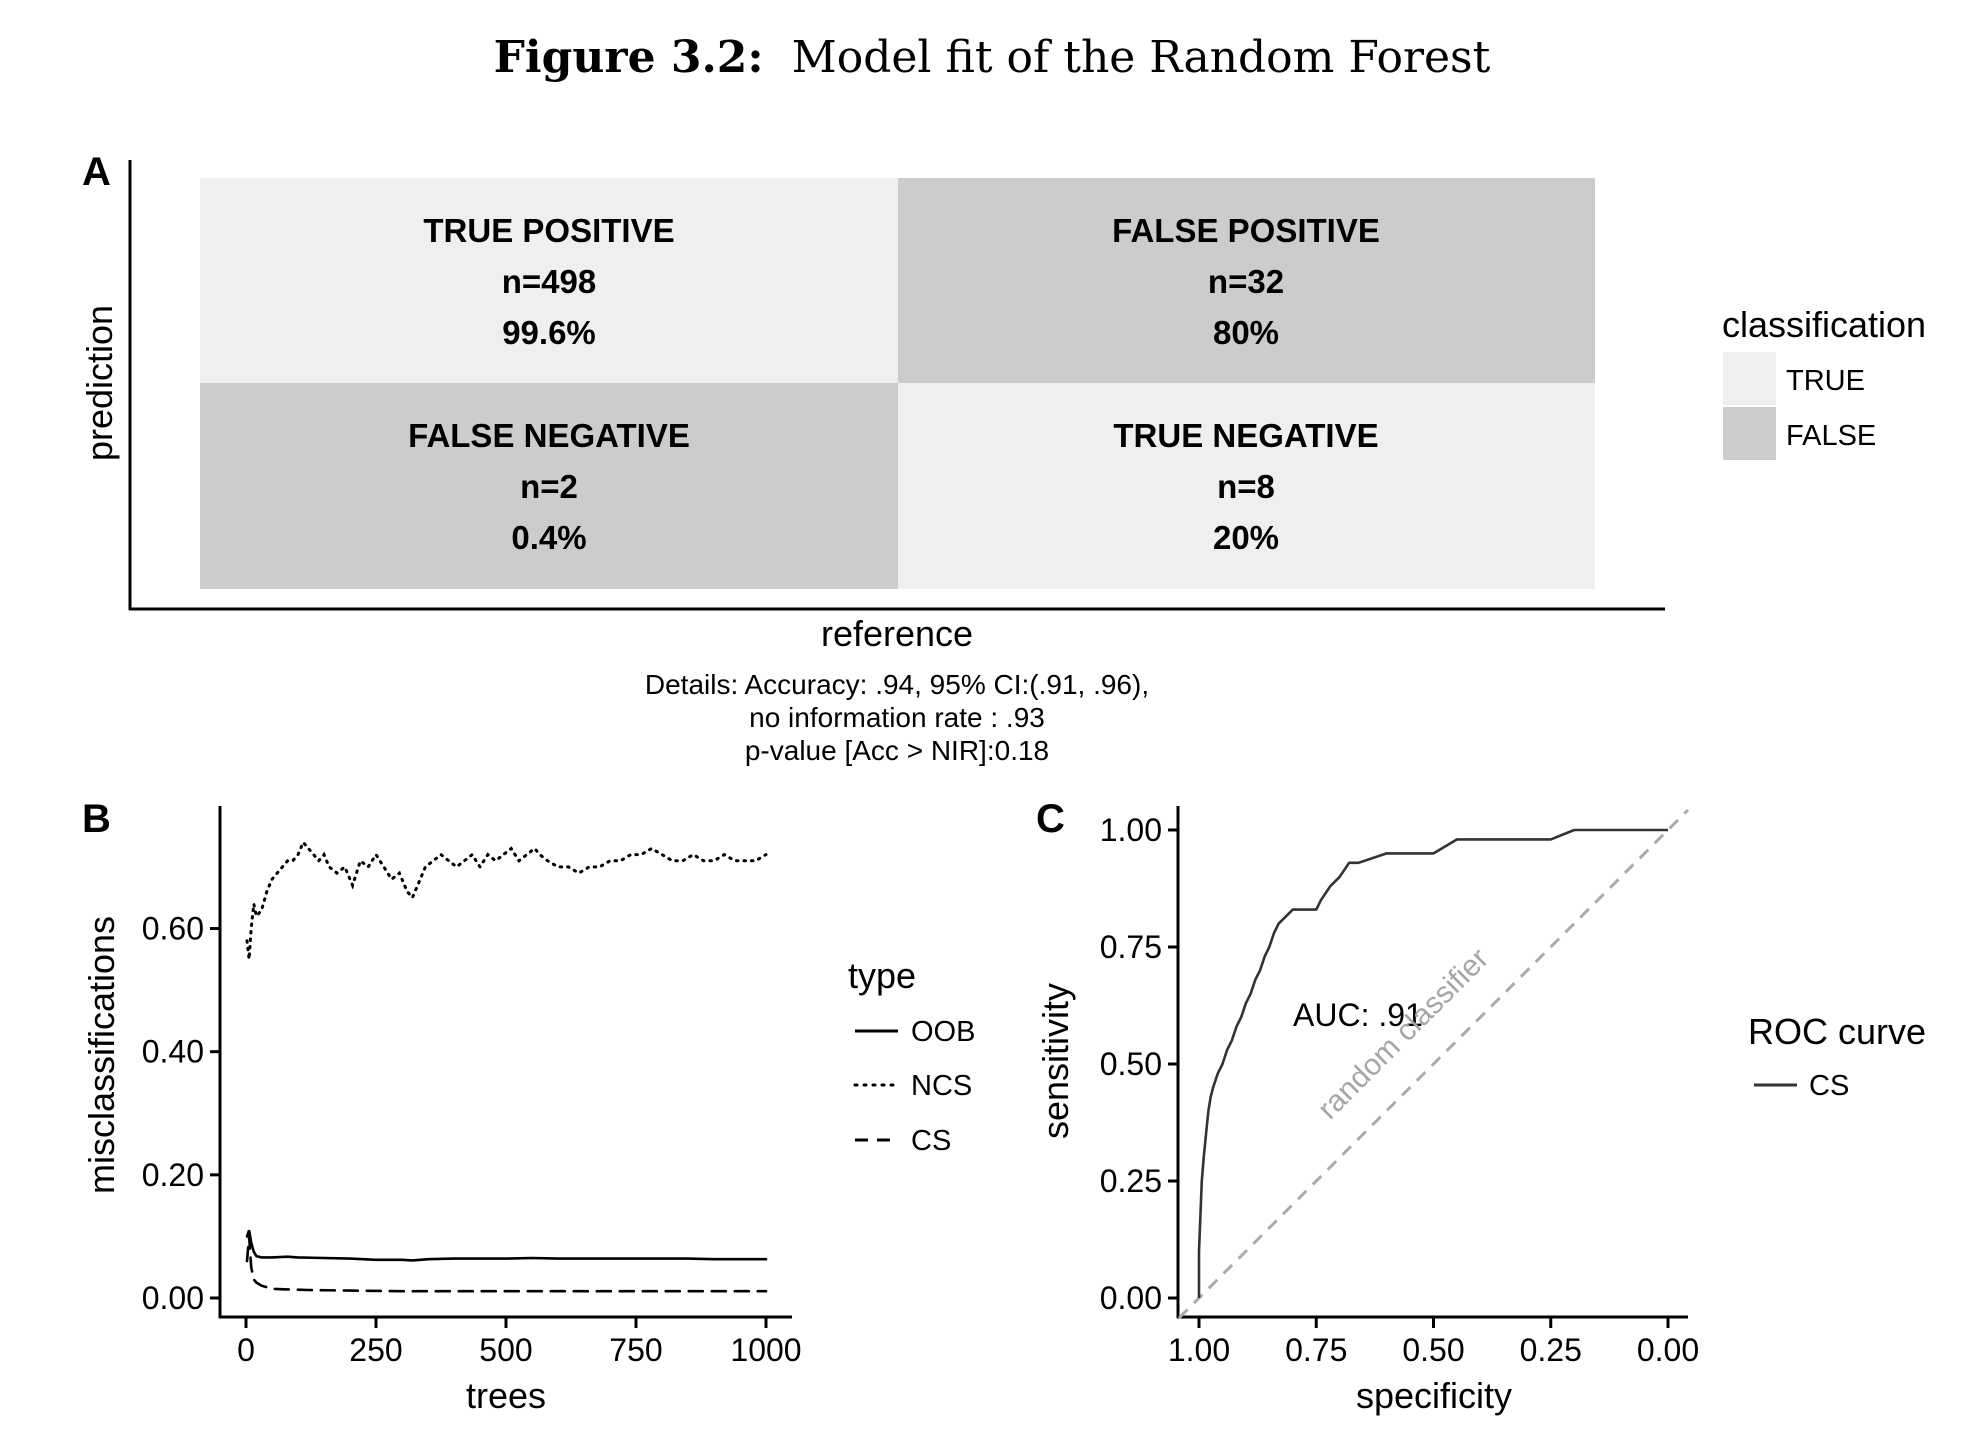  I want to click on legend-label-false: FALSE, so click(1831, 436).